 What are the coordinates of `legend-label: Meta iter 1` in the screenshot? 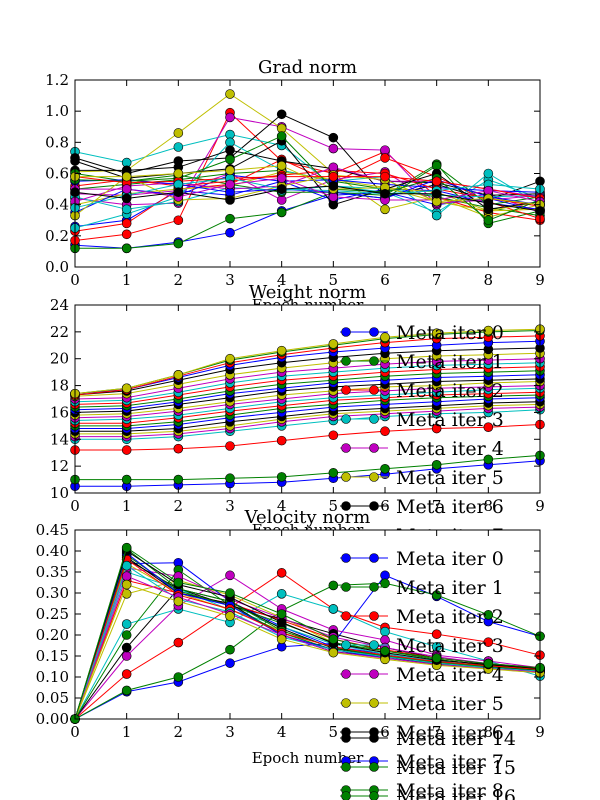 It's located at (450, 362).